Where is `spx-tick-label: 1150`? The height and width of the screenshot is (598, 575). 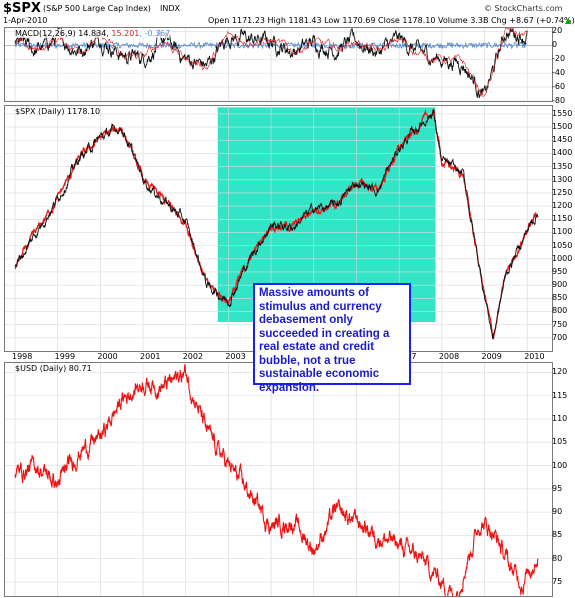 spx-tick-label: 1150 is located at coordinates (562, 219).